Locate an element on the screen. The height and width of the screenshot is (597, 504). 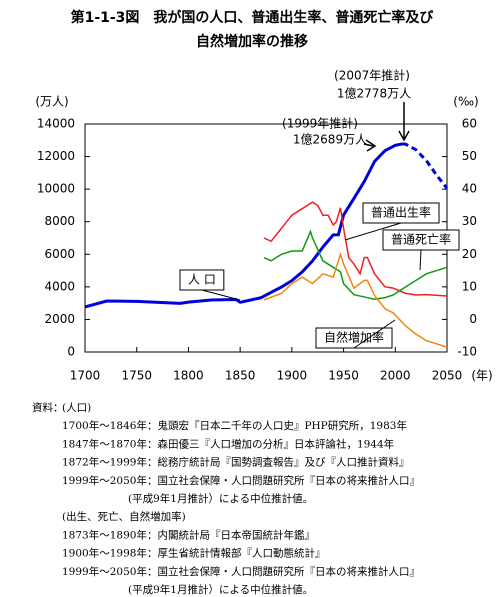
y2-tick-label: 40 is located at coordinates (469, 189).